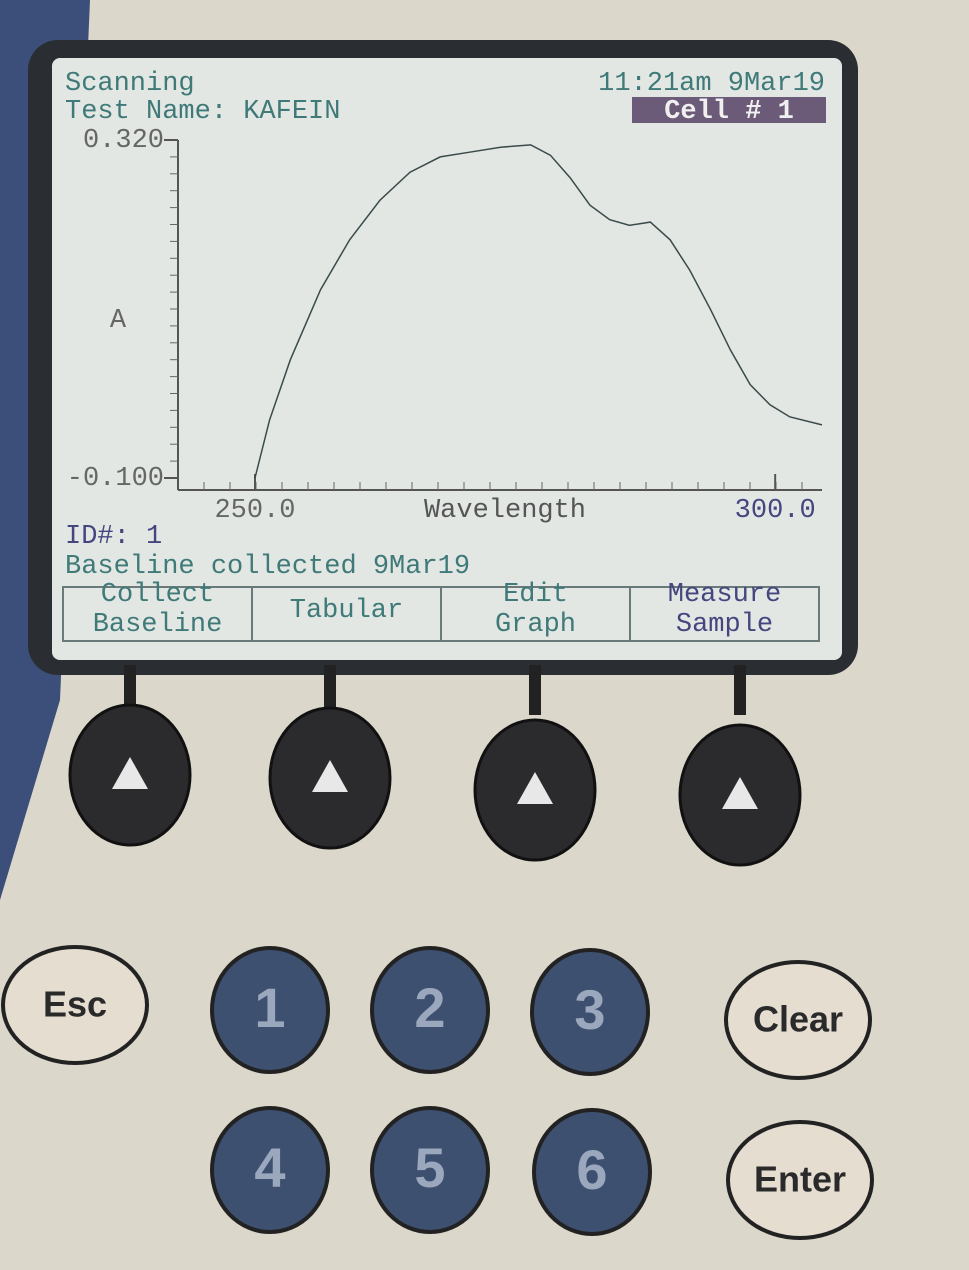  Describe the element at coordinates (724, 595) in the screenshot. I see `softkey-label: Measure` at that location.